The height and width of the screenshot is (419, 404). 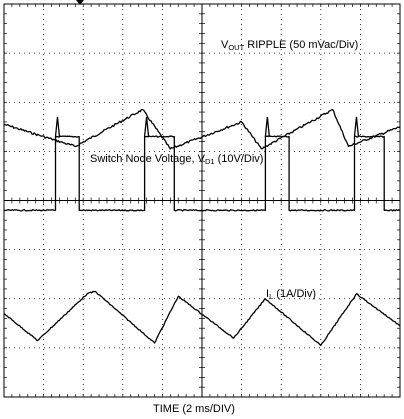 What do you see at coordinates (177, 159) in the screenshot?
I see `switch-node-voltage-label: Switch Node Voltage, VD1 (10V/Div)` at bounding box center [177, 159].